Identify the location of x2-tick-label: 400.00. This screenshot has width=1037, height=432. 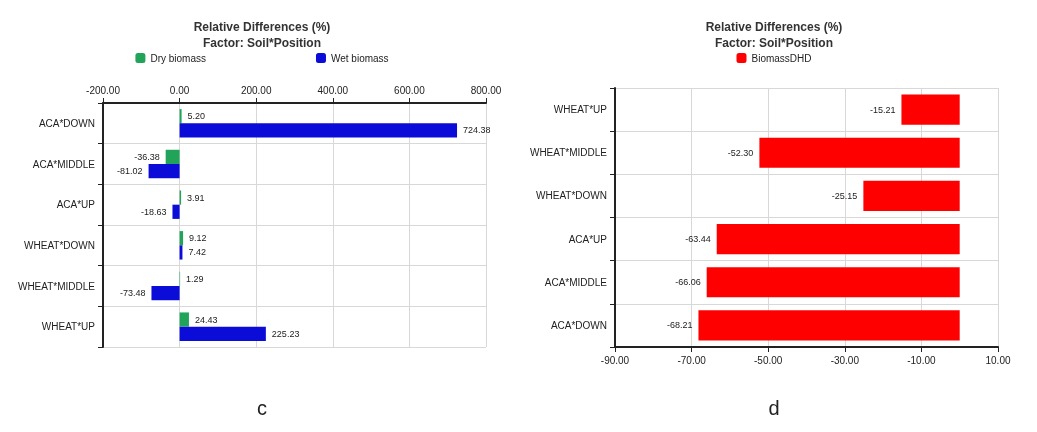
(333, 90).